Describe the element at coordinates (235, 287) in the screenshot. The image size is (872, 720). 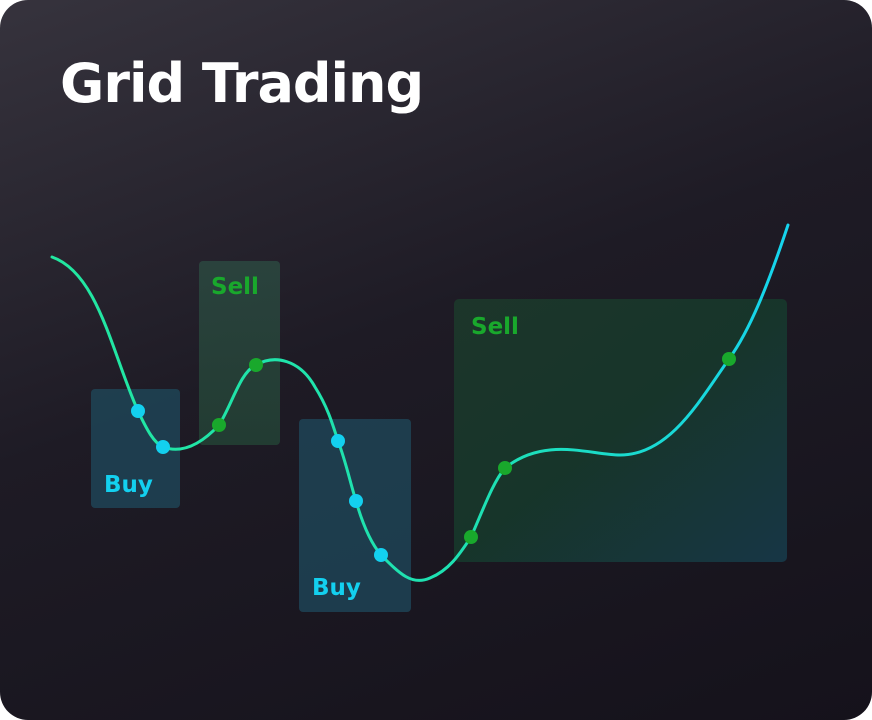
I see `sell-label-1: Sell` at that location.